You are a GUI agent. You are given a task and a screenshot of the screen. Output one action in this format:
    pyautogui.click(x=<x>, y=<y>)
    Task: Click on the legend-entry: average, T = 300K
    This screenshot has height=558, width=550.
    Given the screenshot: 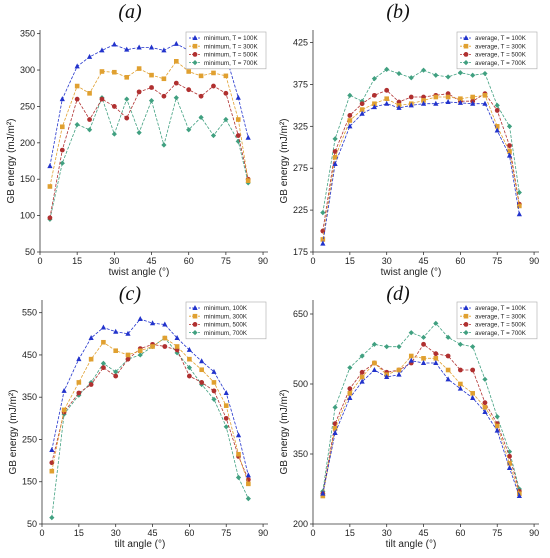 What is the action you would take?
    pyautogui.click(x=501, y=316)
    